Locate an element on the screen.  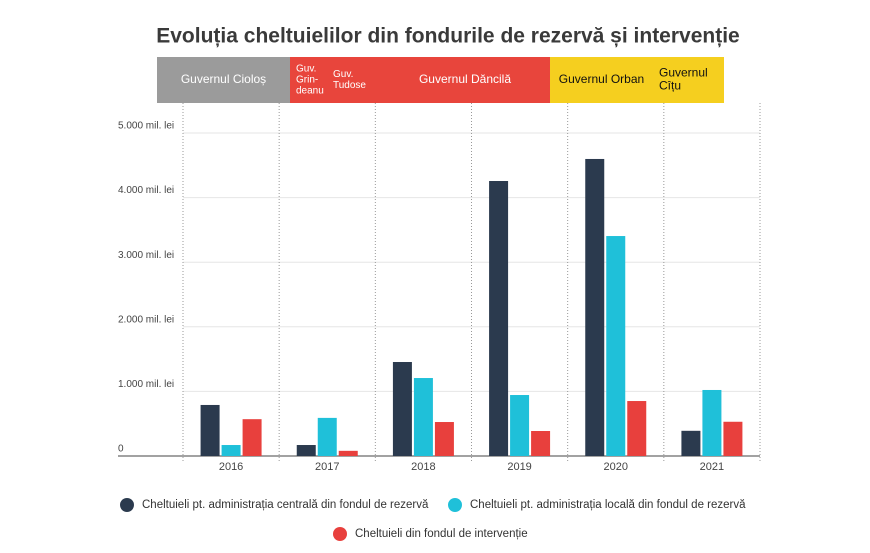
government-label: Cîțu is located at coordinates (670, 86).